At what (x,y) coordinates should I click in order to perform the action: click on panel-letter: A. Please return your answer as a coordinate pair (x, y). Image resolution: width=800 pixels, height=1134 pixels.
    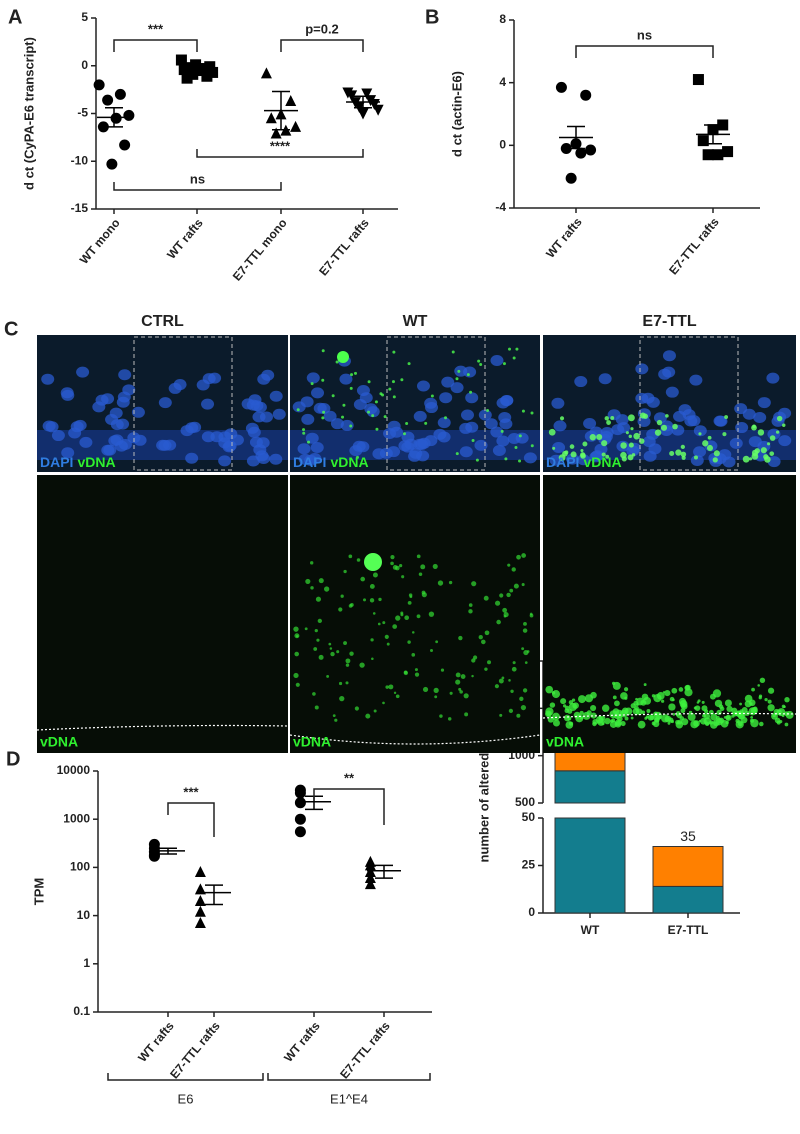
    Looking at the image, I should click on (15, 17).